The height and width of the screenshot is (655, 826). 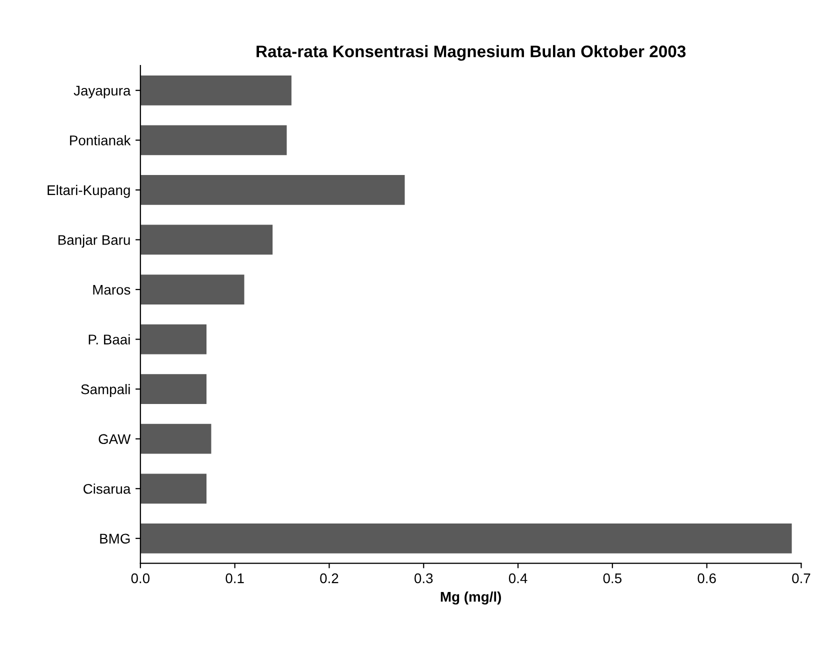 I want to click on x-tick-label: 0.1, so click(x=235, y=578).